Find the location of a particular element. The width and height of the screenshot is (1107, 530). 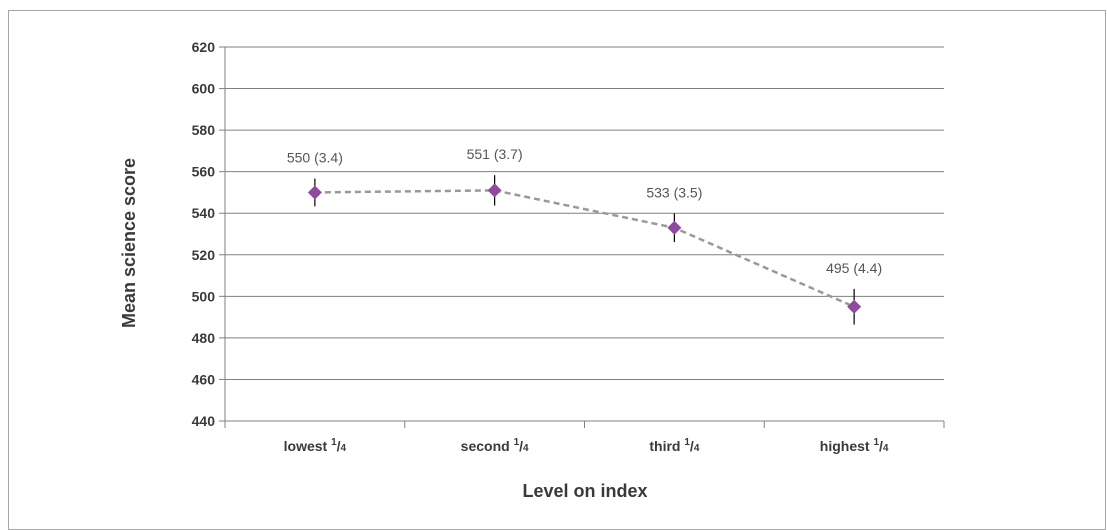

y-tick-label: 580 is located at coordinates (204, 130).